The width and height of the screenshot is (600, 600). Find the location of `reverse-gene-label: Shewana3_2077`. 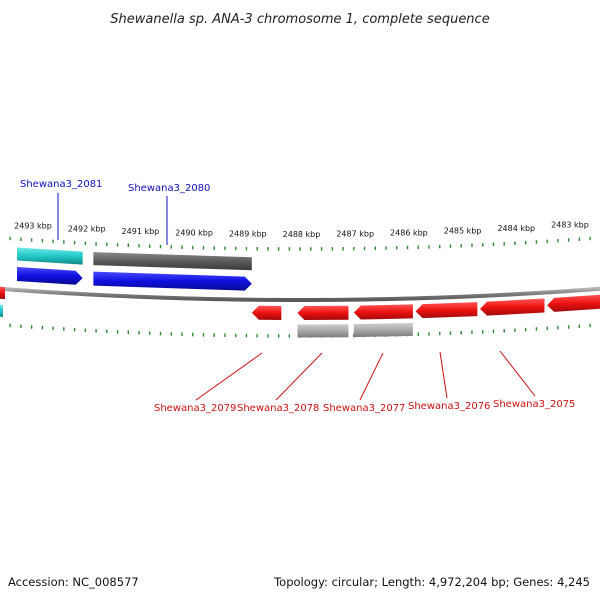

reverse-gene-label: Shewana3_2077 is located at coordinates (364, 408).